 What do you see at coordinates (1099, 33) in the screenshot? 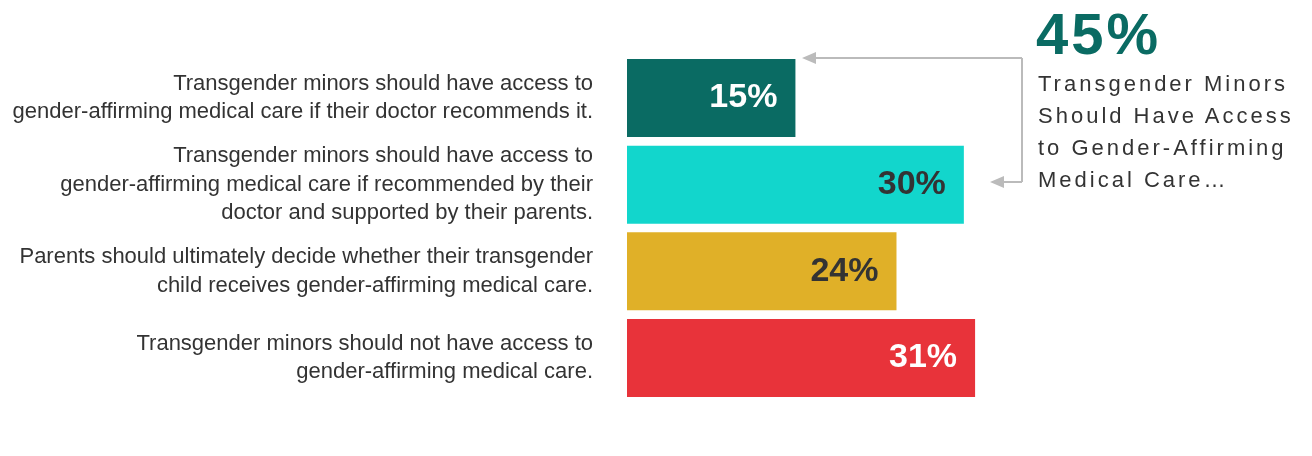
I see `text: 45%` at bounding box center [1099, 33].